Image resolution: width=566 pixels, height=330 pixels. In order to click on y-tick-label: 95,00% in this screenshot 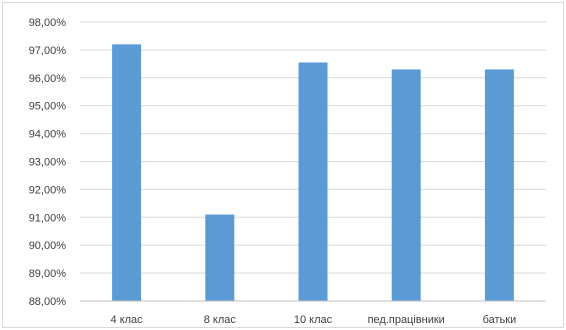, I will do `click(48, 107)`.